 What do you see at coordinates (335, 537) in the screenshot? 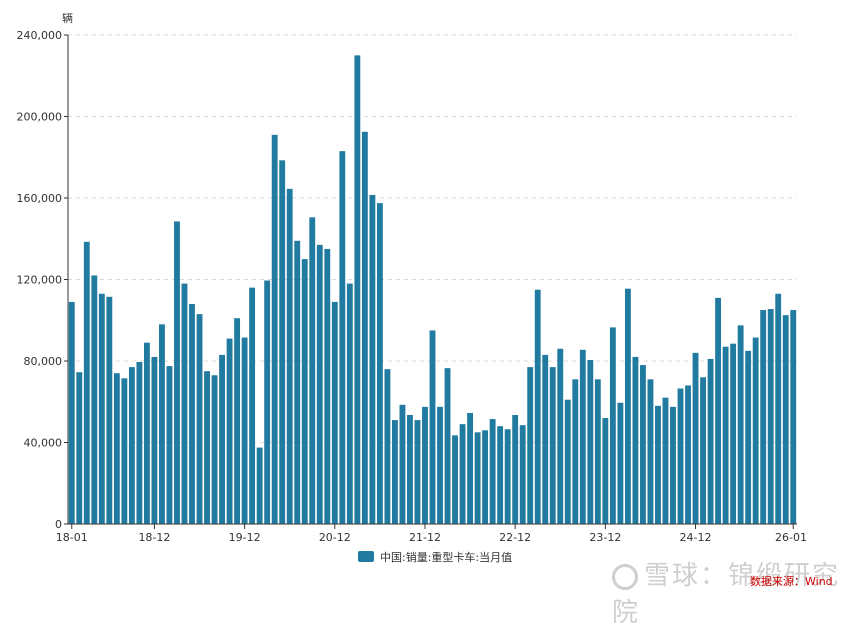
I see `x-tick-label: 20-12` at bounding box center [335, 537].